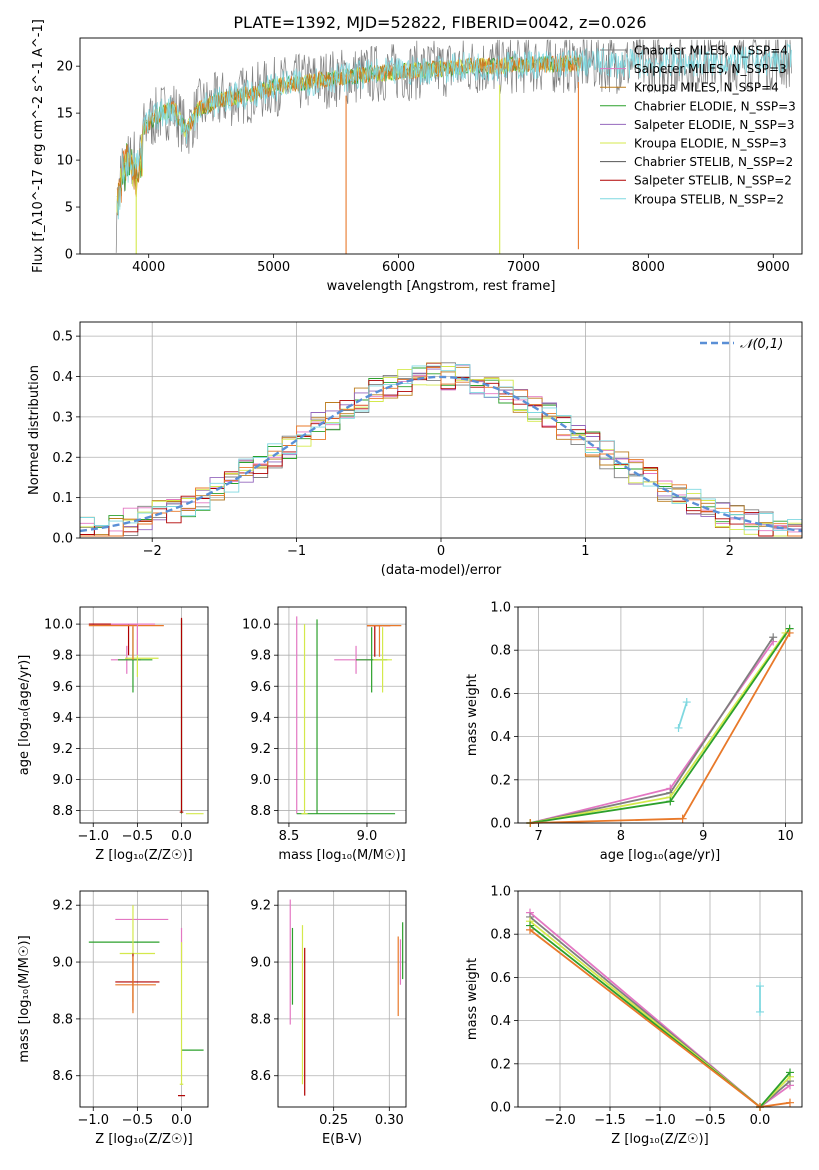 This screenshot has height=1170, width=819. What do you see at coordinates (441, 570) in the screenshot?
I see `x-axis-label: (data-model)/error` at bounding box center [441, 570].